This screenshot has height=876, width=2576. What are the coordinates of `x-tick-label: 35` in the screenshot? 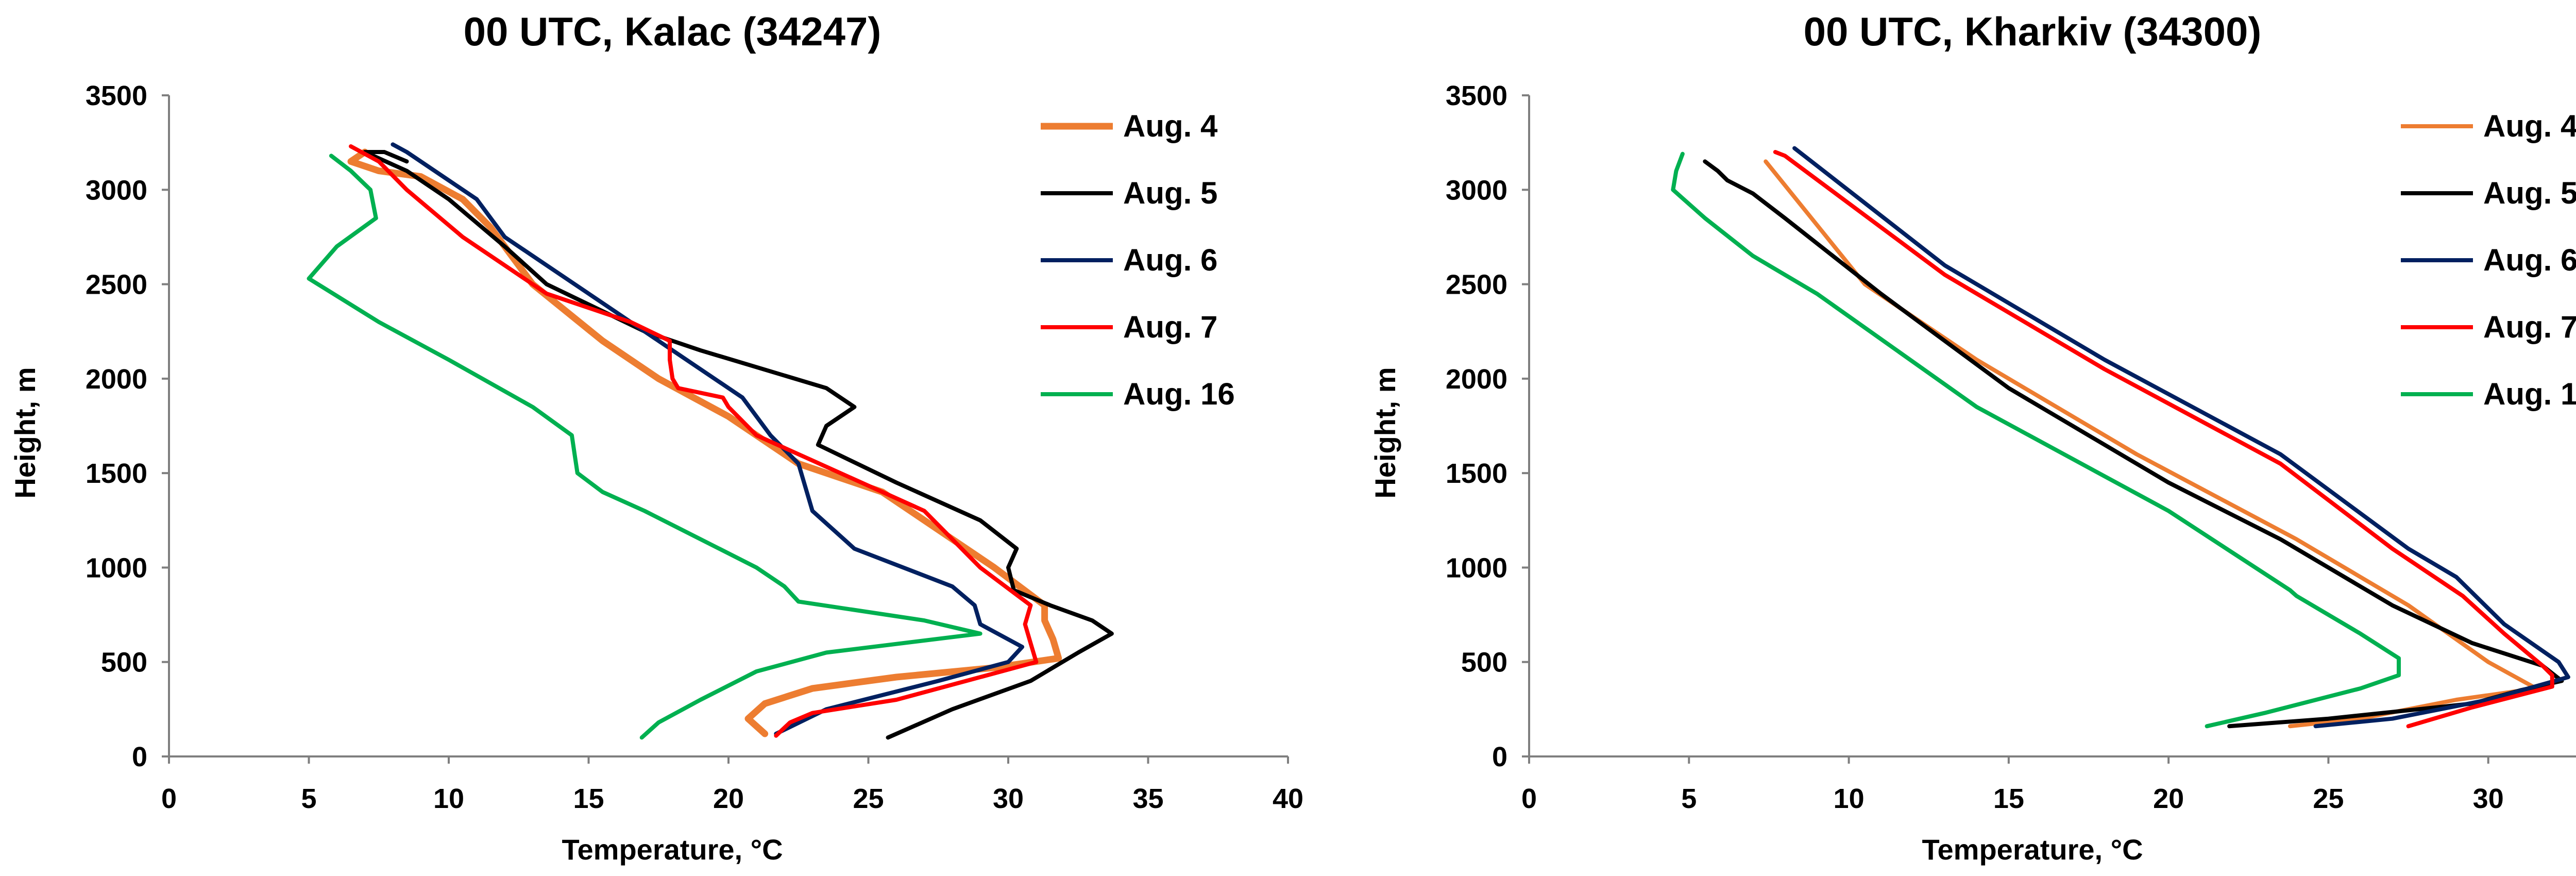 It's located at (1147, 798).